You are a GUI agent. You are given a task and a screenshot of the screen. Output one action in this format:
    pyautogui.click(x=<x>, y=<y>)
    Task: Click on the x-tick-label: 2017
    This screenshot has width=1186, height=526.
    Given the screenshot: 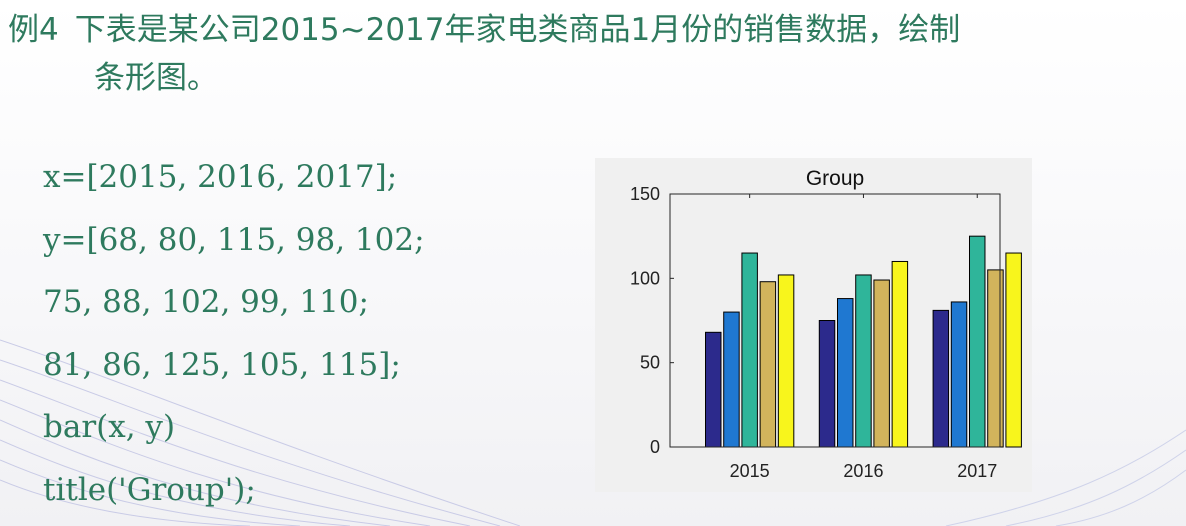 What is the action you would take?
    pyautogui.click(x=977, y=471)
    